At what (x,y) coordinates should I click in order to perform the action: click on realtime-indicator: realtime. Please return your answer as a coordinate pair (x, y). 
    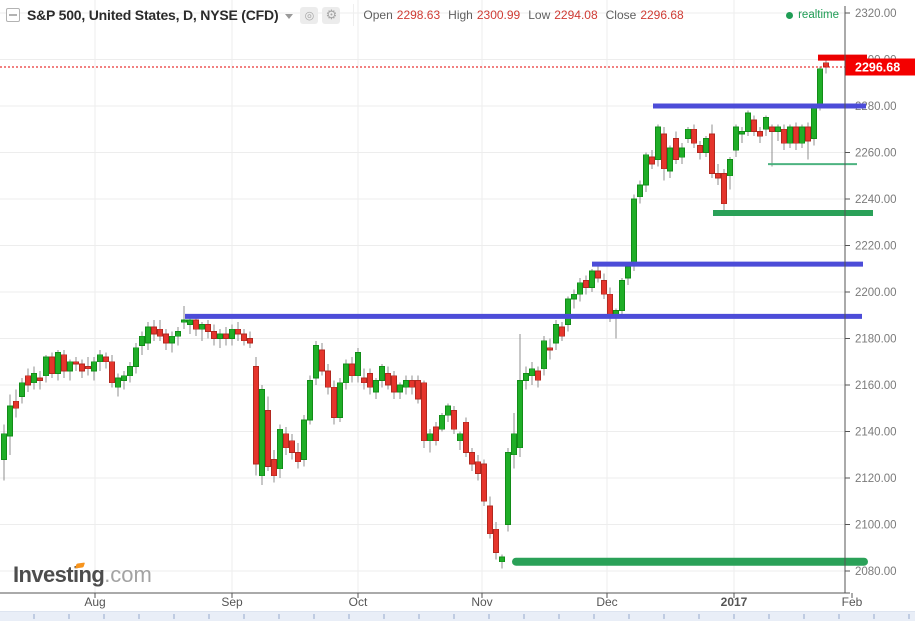
    Looking at the image, I should click on (812, 15).